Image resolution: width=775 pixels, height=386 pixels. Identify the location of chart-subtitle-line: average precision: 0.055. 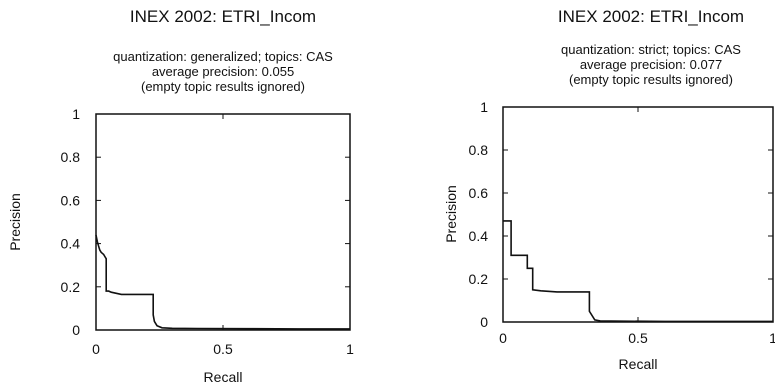
(223, 71).